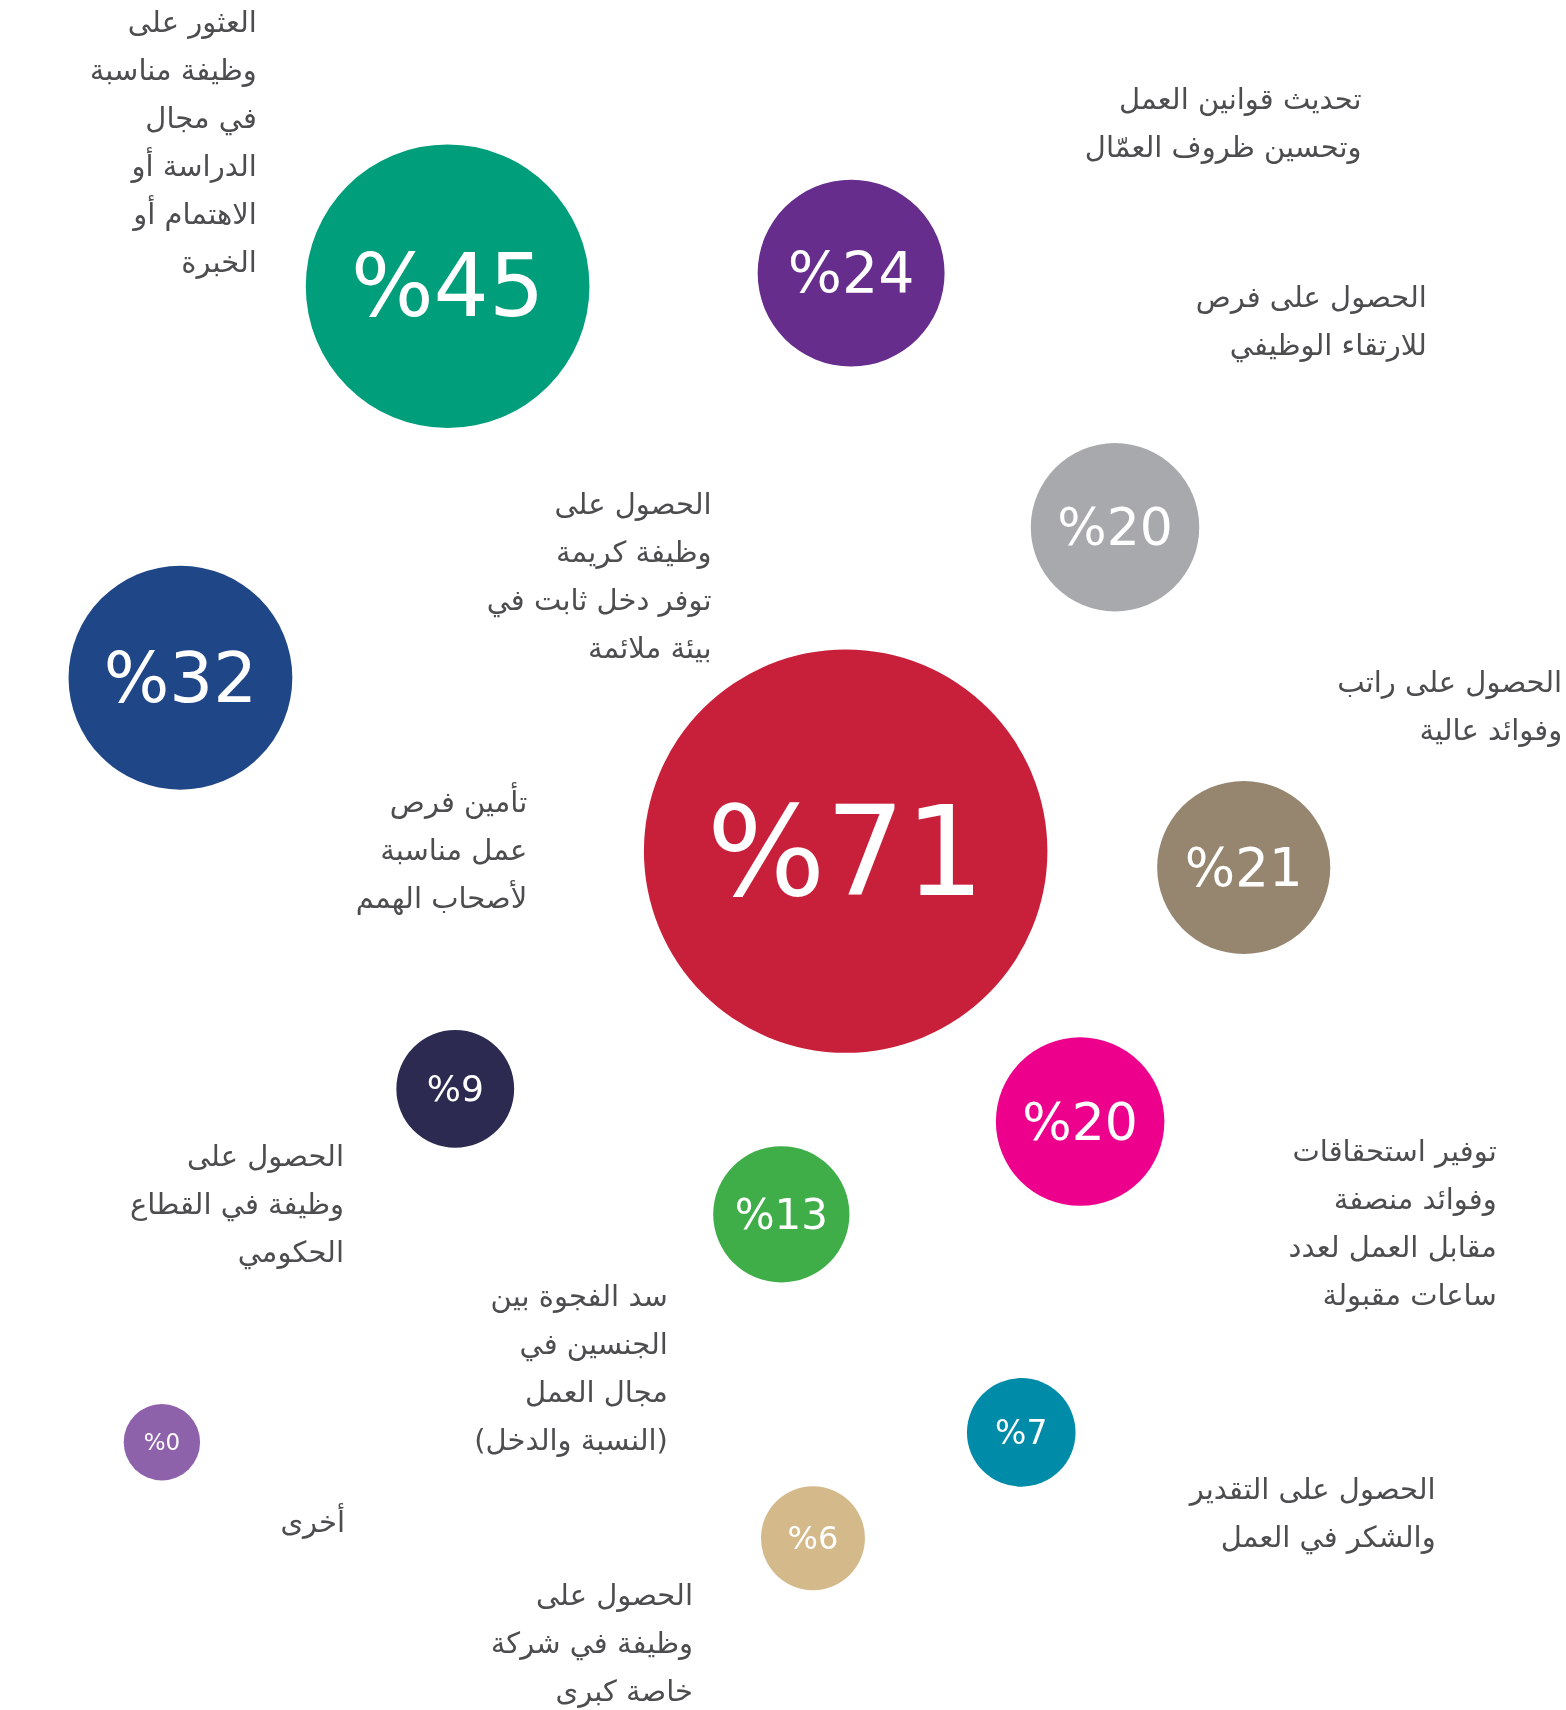  I want to click on category-label: الحصول على فرص للارتقاء الوظيفي, so click(1311, 322).